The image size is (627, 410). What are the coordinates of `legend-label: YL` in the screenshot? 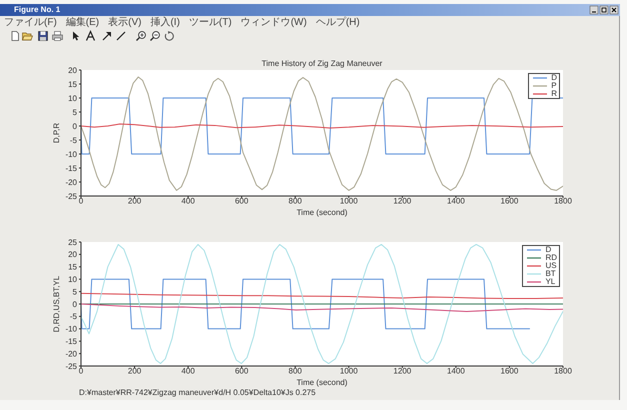 It's located at (550, 281).